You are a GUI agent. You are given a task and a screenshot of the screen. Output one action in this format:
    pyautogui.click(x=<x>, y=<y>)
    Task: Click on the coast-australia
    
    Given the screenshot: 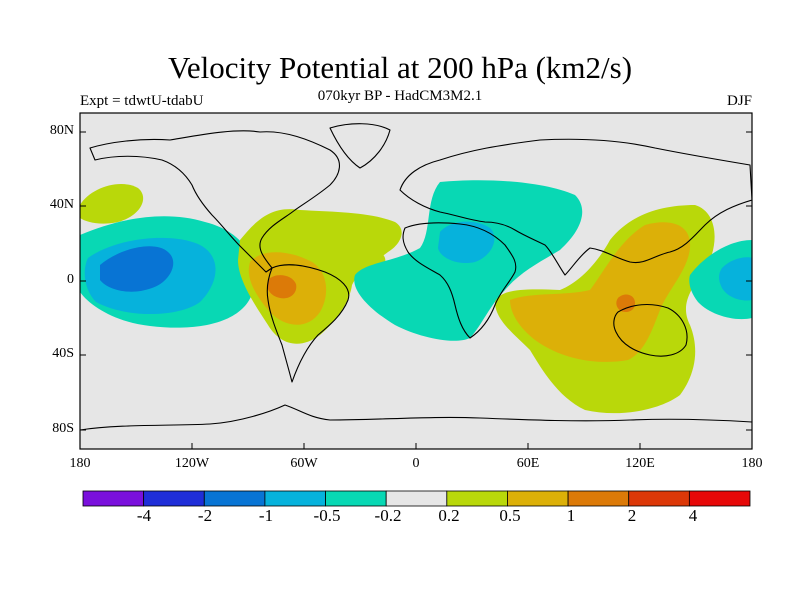 What is the action you would take?
    pyautogui.click(x=650, y=330)
    